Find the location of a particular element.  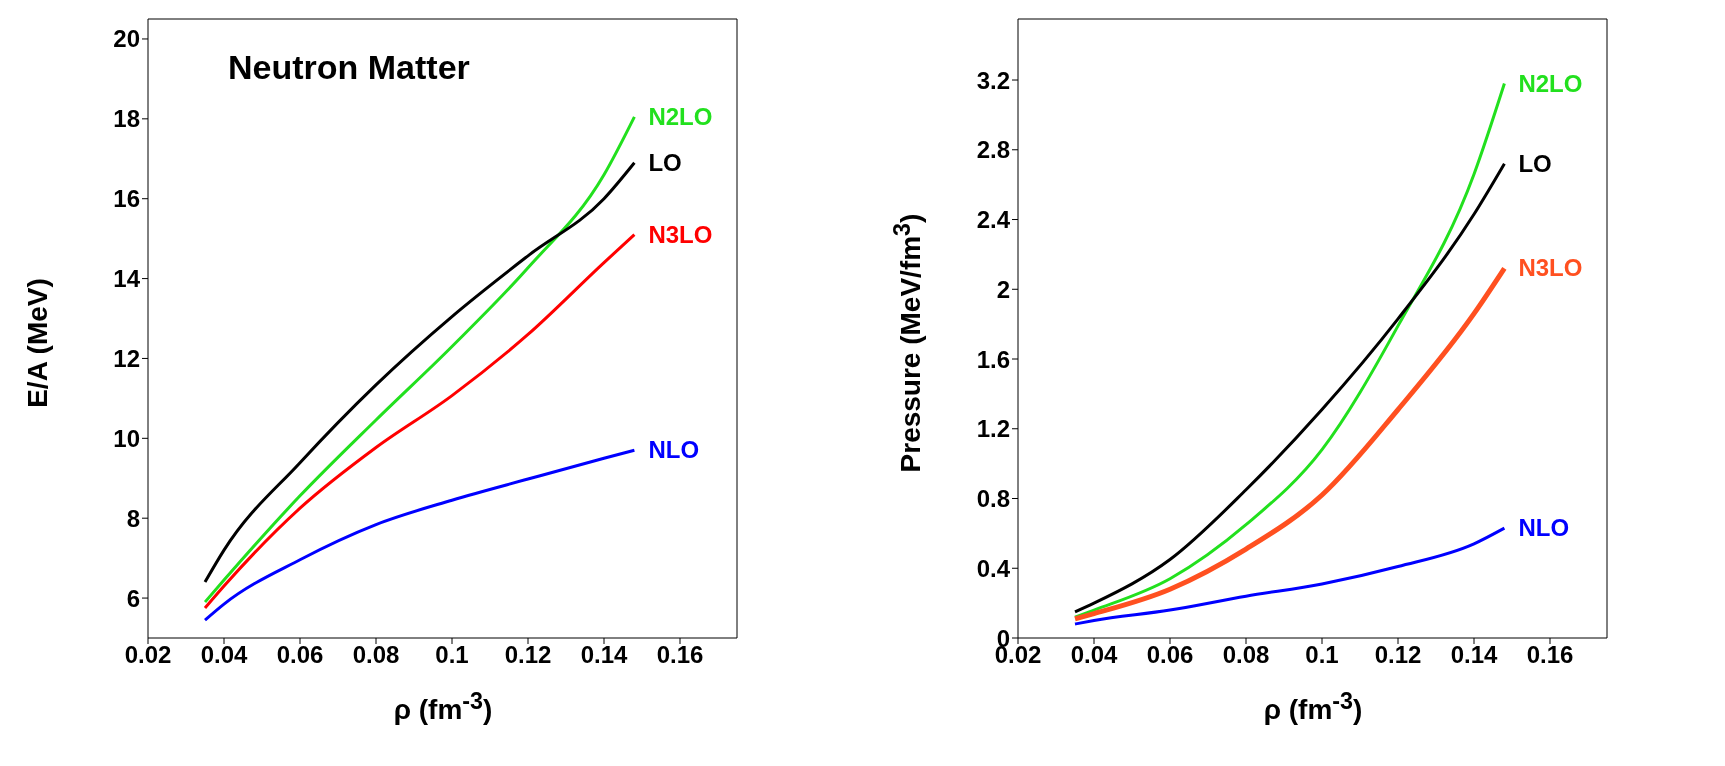

y-tick-label: 2.4 is located at coordinates (993, 220).